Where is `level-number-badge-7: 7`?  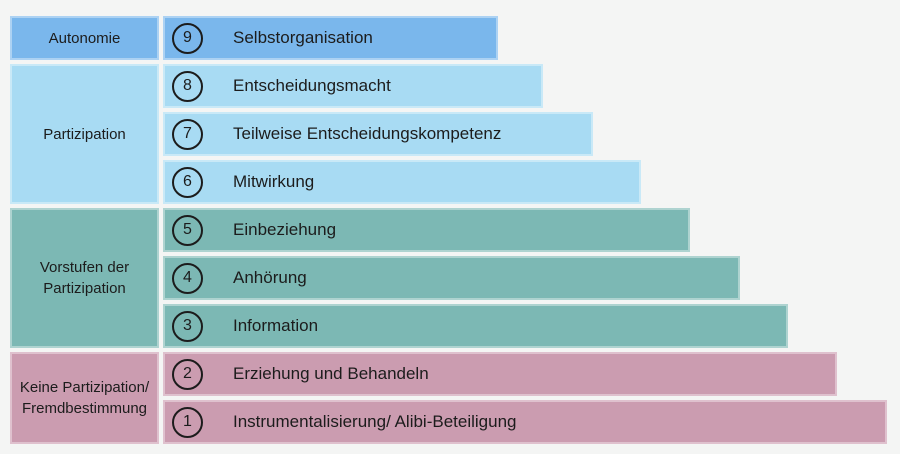 level-number-badge-7: 7 is located at coordinates (187, 134).